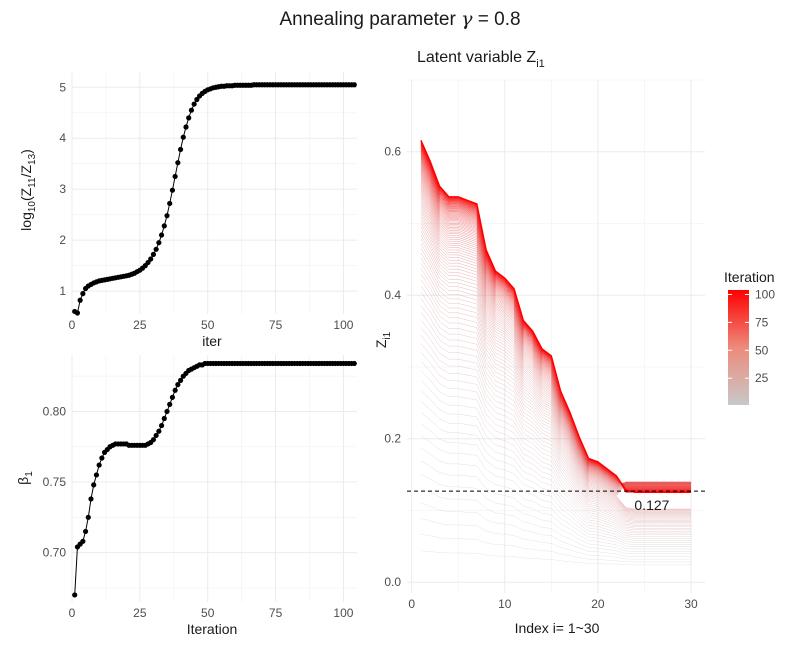  Describe the element at coordinates (392, 152) in the screenshot. I see `y-tick-label: 0.6` at that location.